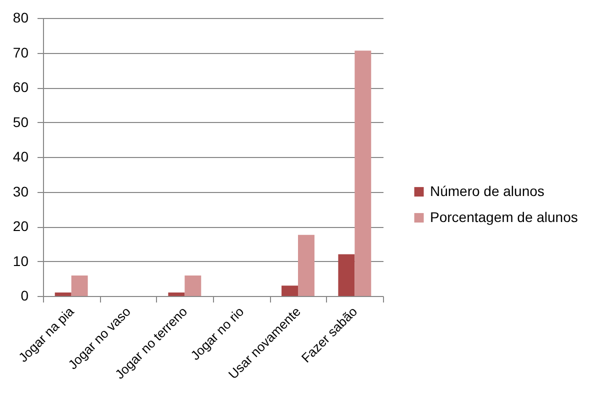  Describe the element at coordinates (20, 156) in the screenshot. I see `y-tick-label: 40` at that location.